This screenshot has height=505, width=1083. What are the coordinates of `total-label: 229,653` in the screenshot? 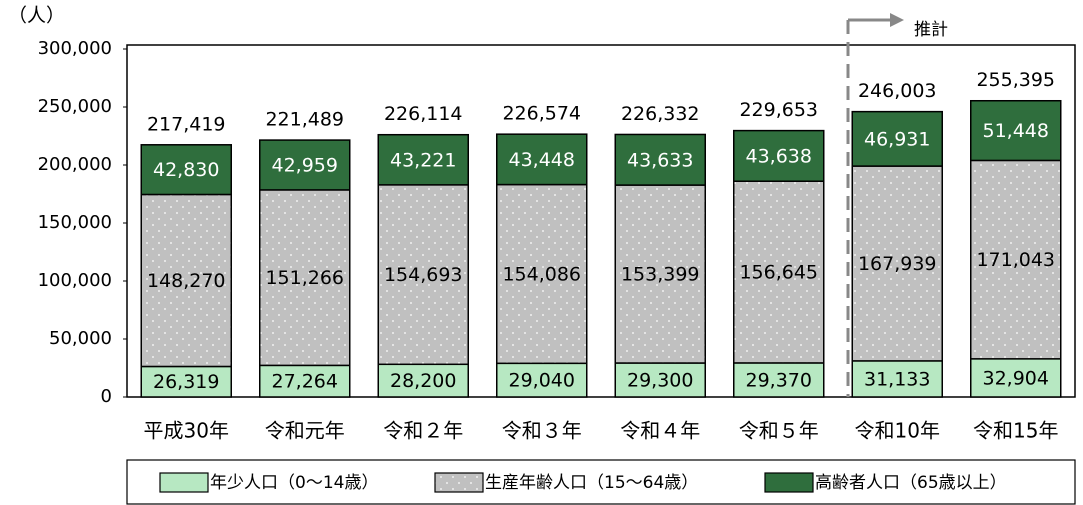 It's located at (778, 110).